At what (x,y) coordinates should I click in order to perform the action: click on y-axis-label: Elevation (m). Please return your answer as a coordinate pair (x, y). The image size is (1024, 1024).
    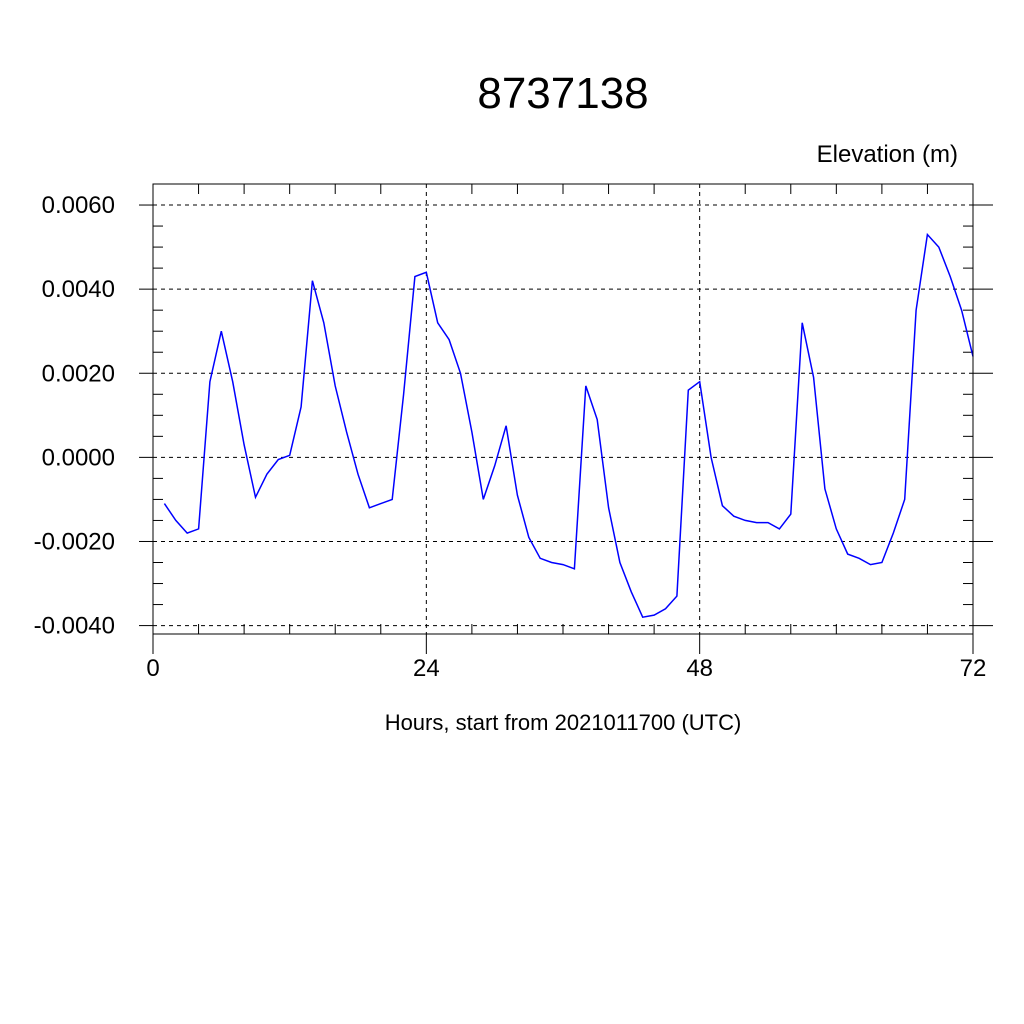
    Looking at the image, I should click on (887, 154).